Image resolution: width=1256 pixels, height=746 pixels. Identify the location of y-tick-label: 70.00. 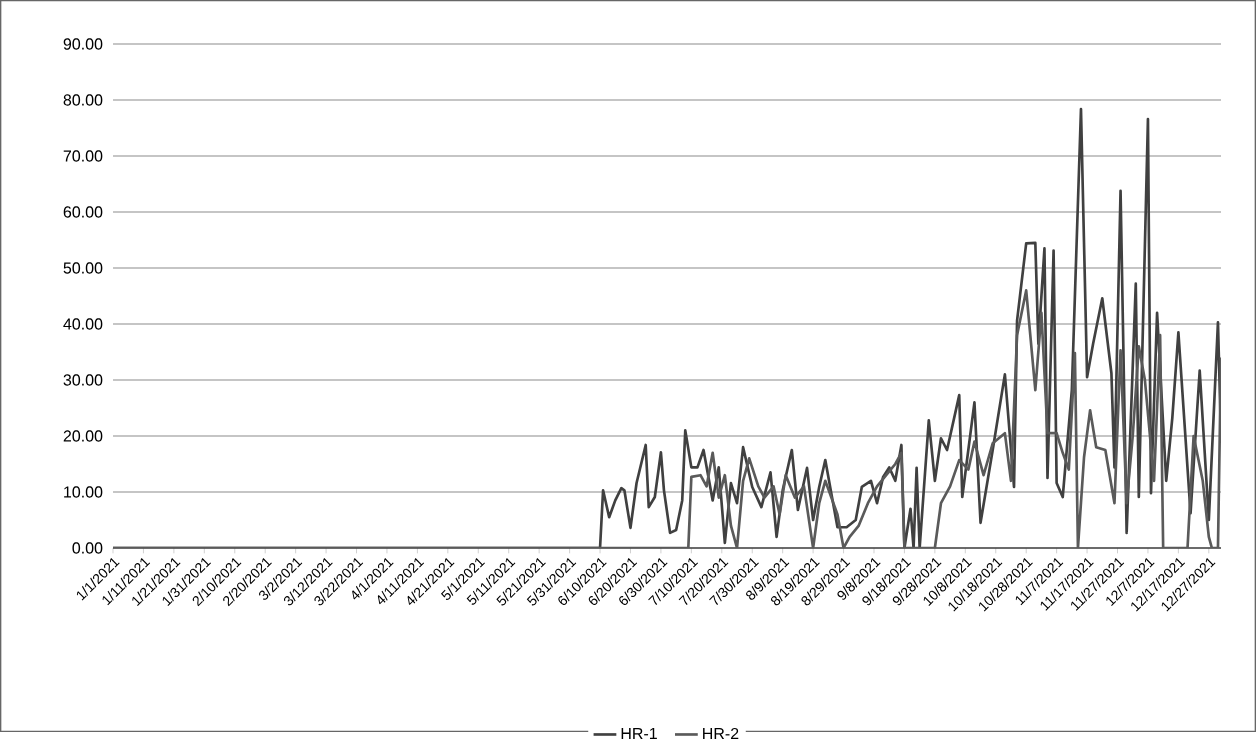
(83, 156).